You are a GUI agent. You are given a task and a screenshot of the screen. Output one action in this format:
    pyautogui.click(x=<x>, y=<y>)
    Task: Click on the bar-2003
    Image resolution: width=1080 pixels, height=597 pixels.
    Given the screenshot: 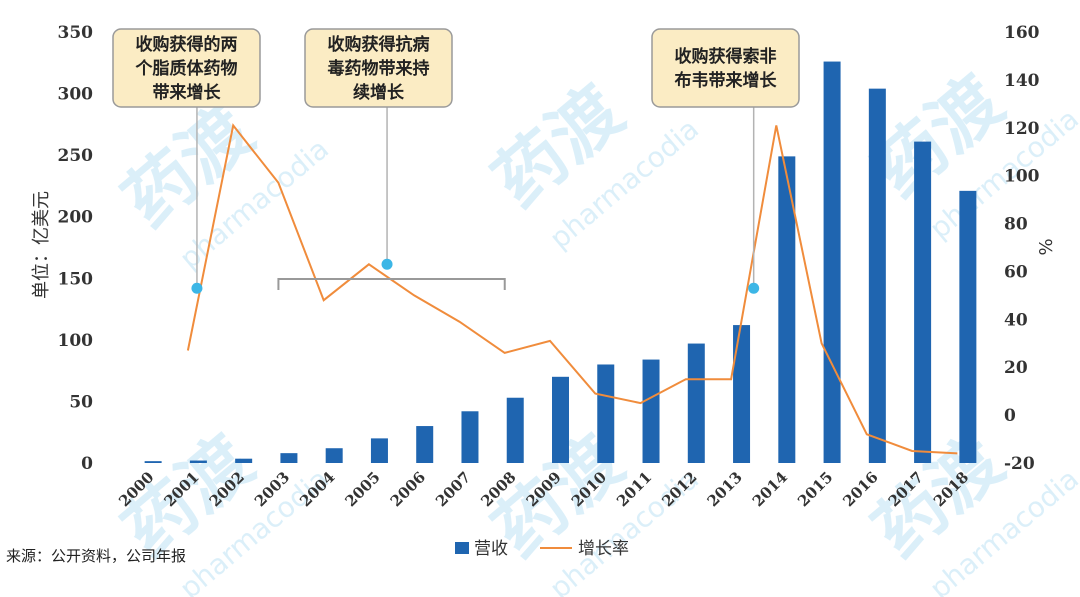 What is the action you would take?
    pyautogui.click(x=289, y=458)
    